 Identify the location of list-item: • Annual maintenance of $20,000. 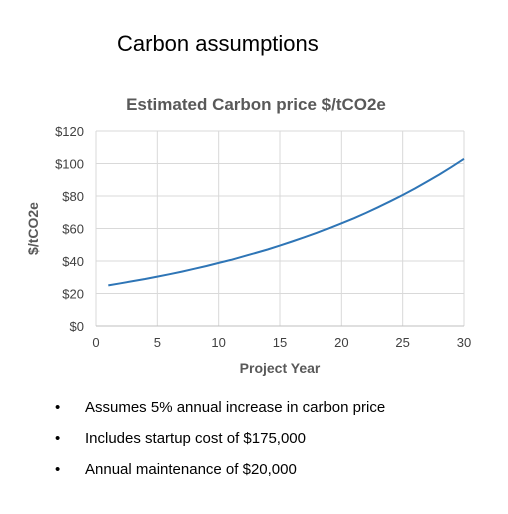
(220, 470).